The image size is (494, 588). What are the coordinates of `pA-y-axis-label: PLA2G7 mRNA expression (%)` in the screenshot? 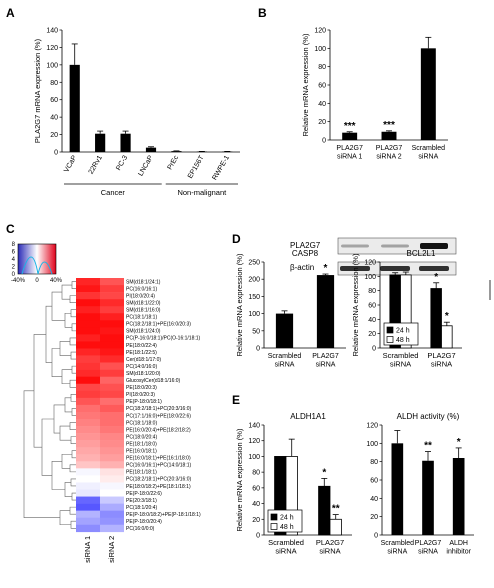 It's located at (37, 90).